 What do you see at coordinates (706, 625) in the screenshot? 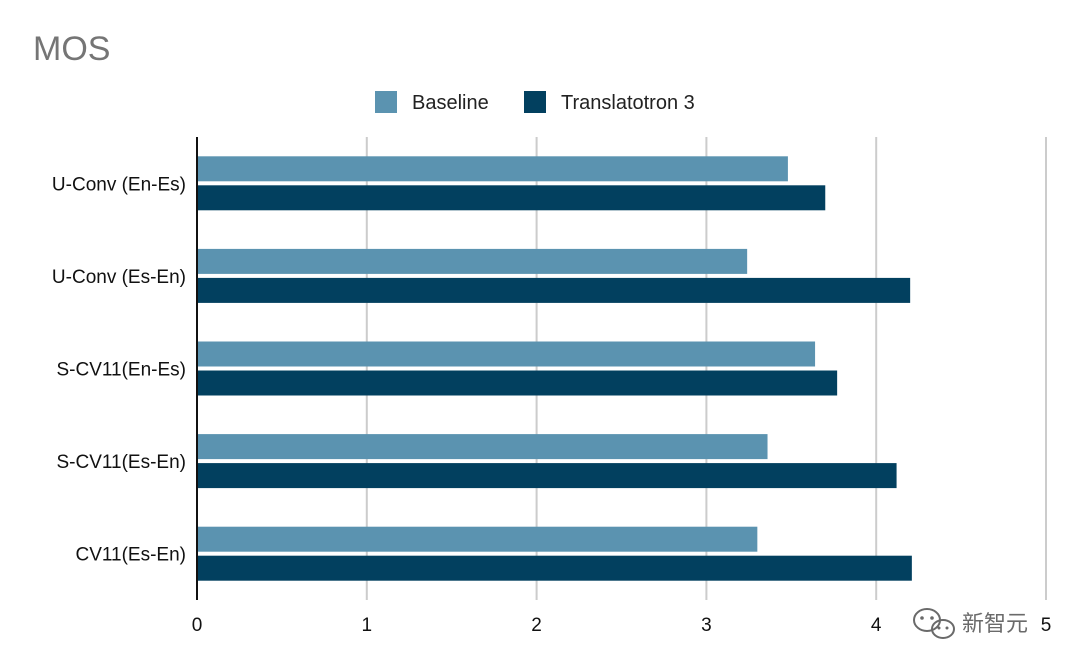
I see `x-tick-label: 3` at bounding box center [706, 625].